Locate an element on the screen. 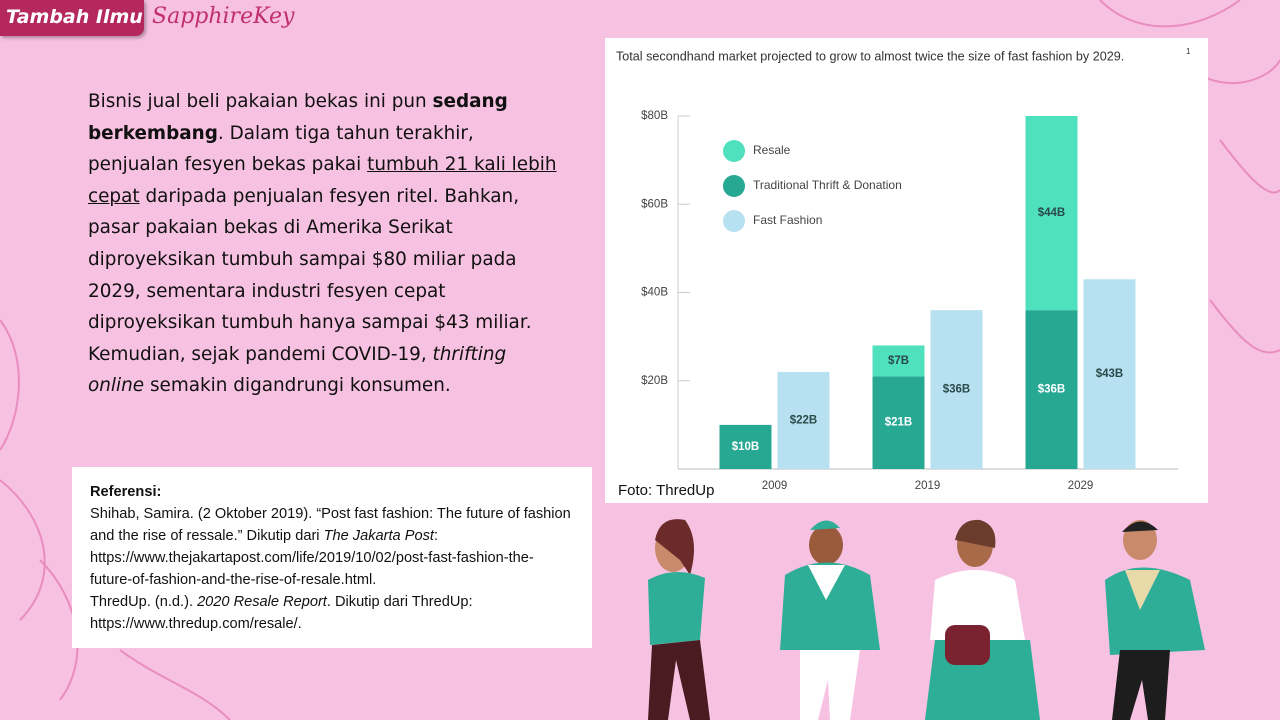  text-run: Bisnis jual beli pakaian bekas ini pun is located at coordinates (260, 101).